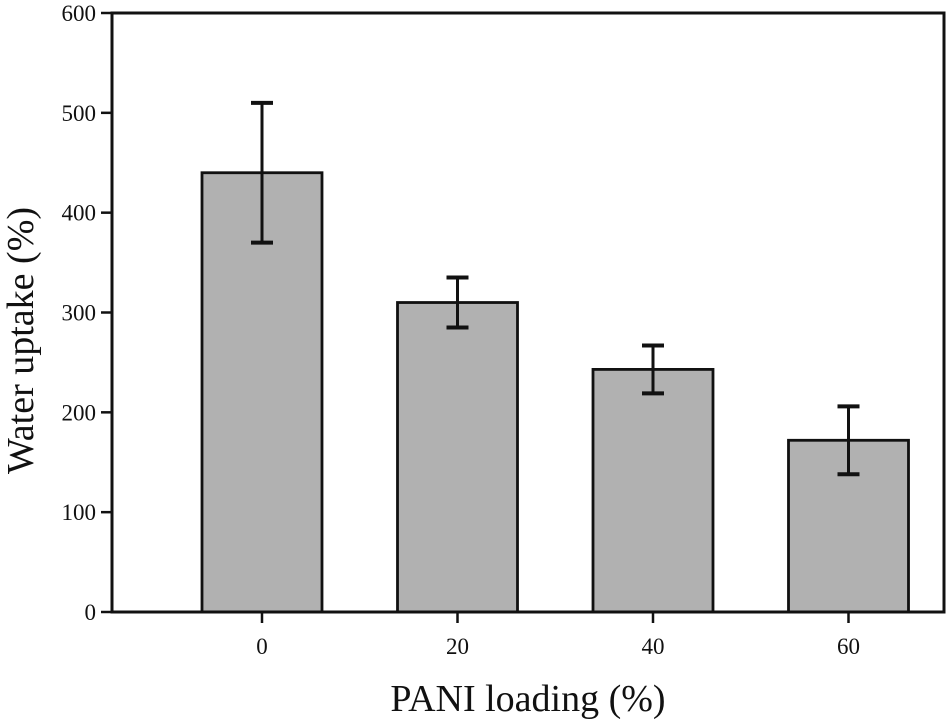  What do you see at coordinates (527, 699) in the screenshot?
I see `x-axis-label: PANI loading (%)` at bounding box center [527, 699].